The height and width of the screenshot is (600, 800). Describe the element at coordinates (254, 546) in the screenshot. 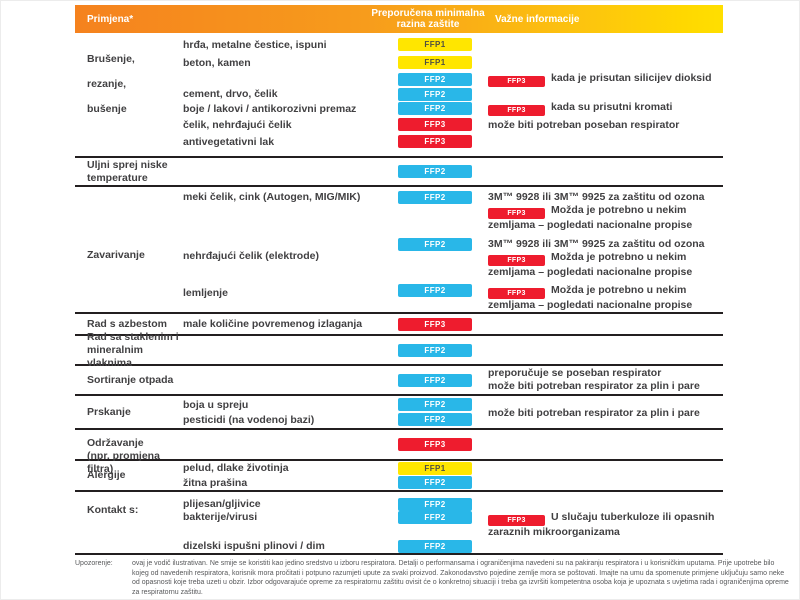

I see `material-label: dizelski ispušni plinovi / dim` at that location.